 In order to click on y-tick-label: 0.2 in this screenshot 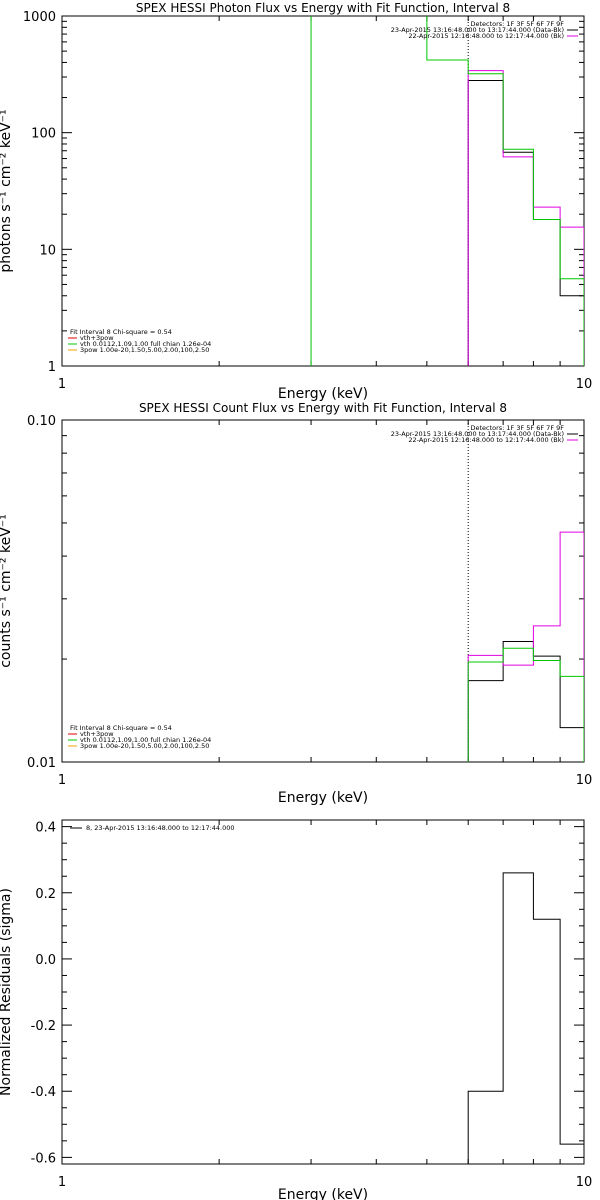, I will do `click(45, 894)`.